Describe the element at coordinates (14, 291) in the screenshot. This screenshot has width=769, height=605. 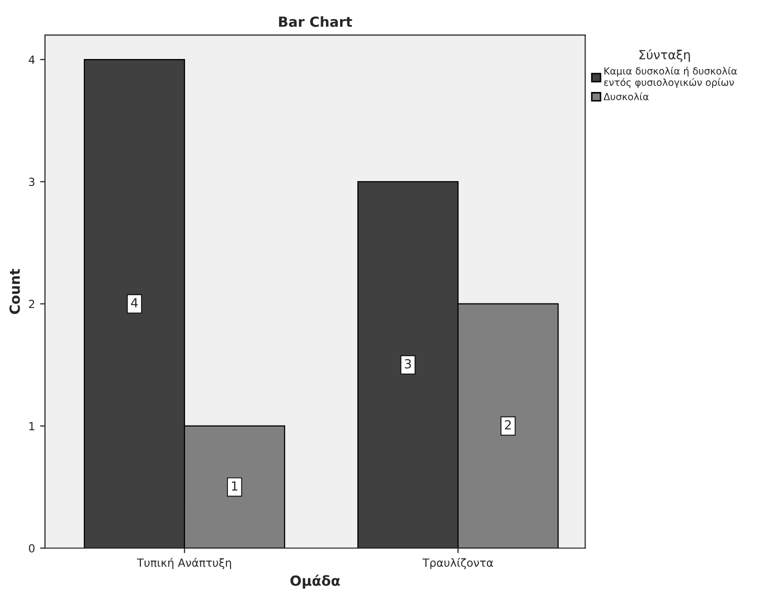
I see `y-axis-title: Count` at that location.